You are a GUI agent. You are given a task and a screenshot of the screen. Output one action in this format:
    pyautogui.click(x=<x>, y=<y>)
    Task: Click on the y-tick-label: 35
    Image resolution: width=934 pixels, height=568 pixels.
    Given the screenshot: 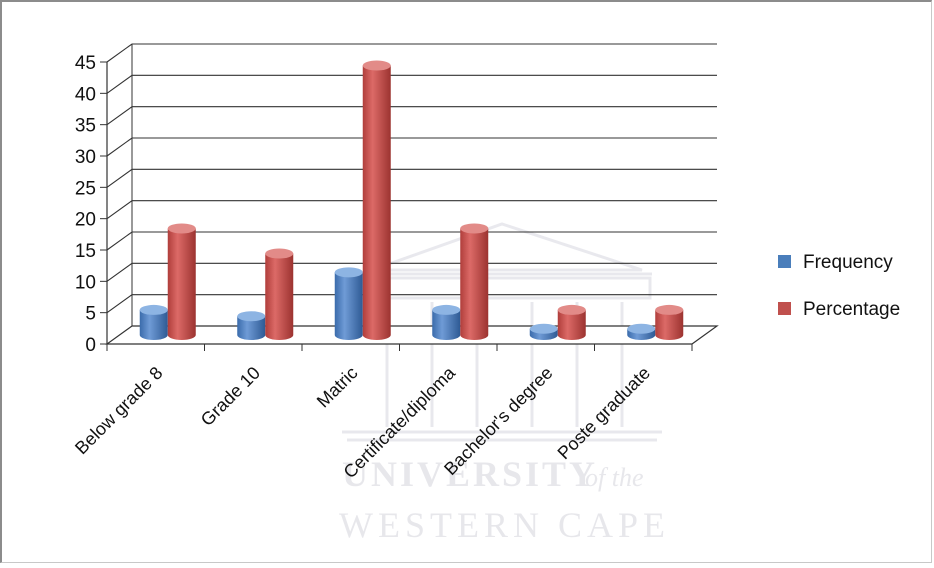 What is the action you would take?
    pyautogui.click(x=85, y=126)
    